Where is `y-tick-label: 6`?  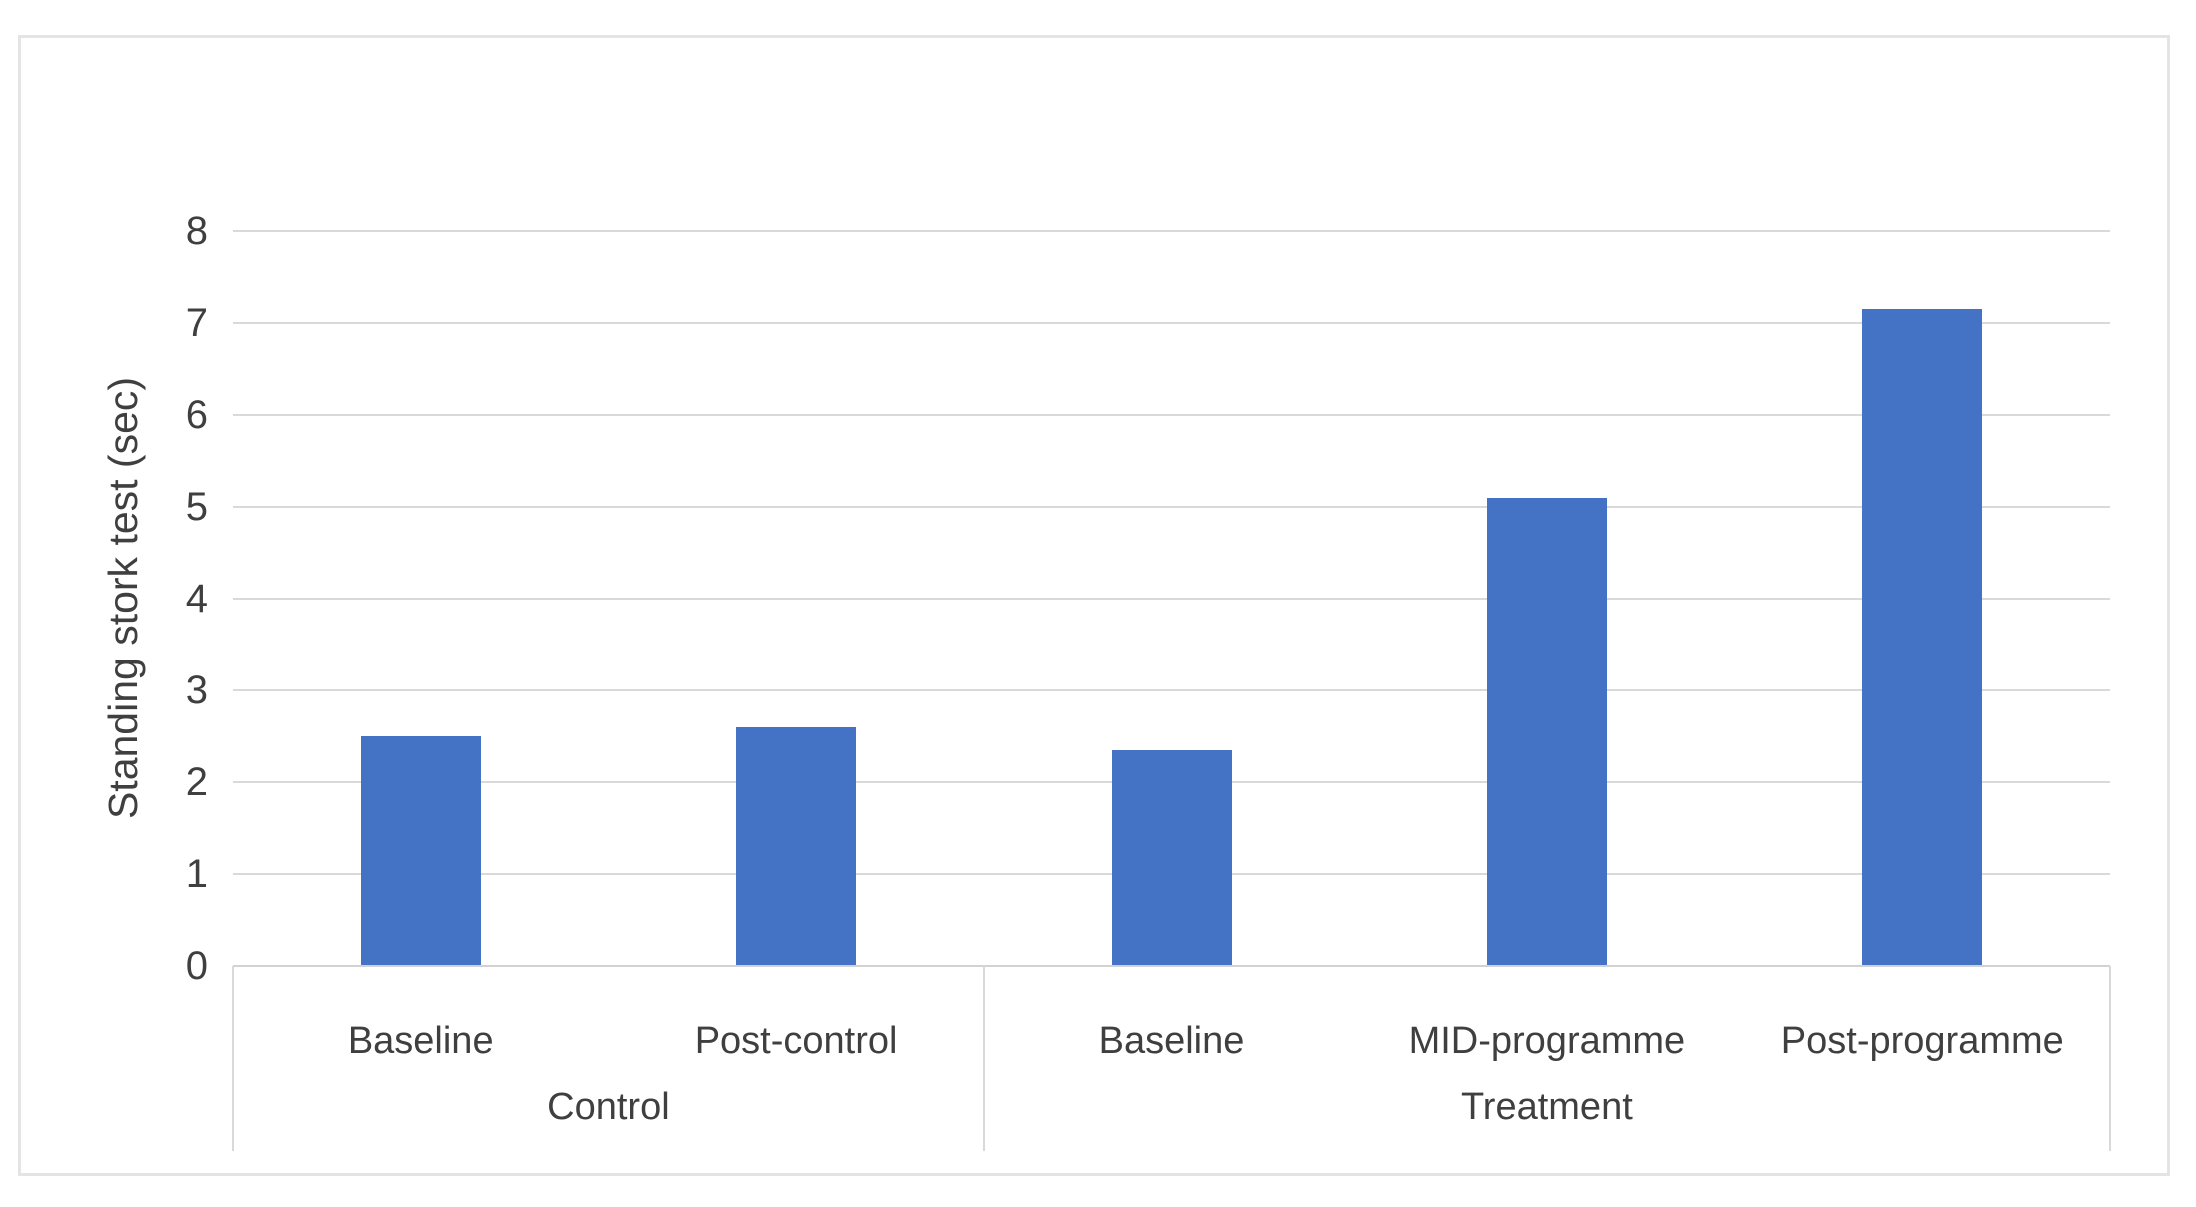
y-tick-label: 6 is located at coordinates (196, 414).